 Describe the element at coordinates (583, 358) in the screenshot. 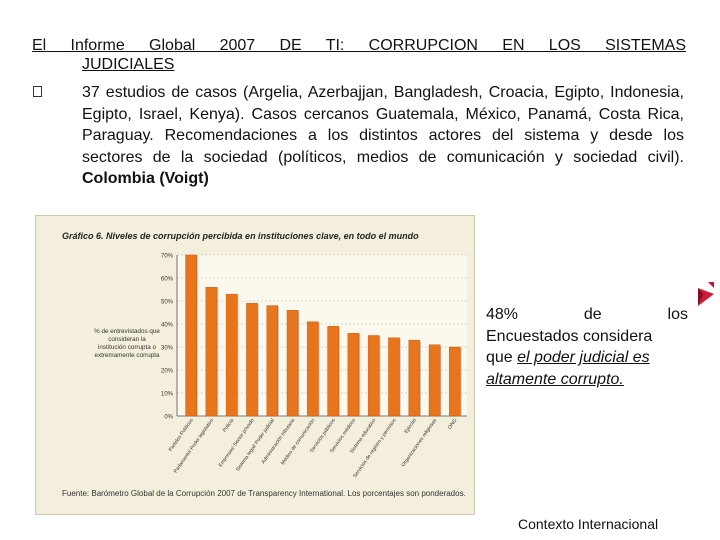

I see `callout-line-3-emphasis: el poder judicial es` at that location.